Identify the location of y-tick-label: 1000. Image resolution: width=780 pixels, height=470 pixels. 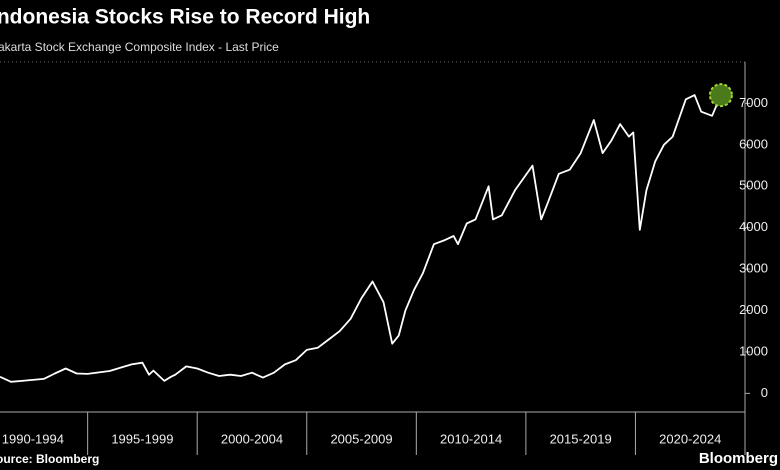
(753, 350).